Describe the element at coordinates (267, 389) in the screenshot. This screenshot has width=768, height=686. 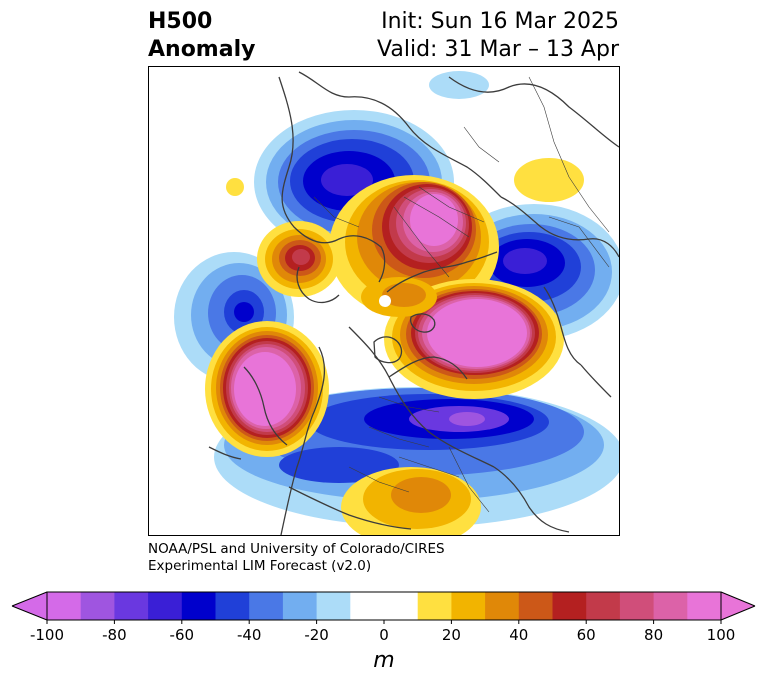
I see `positive-anomaly-alaska` at that location.